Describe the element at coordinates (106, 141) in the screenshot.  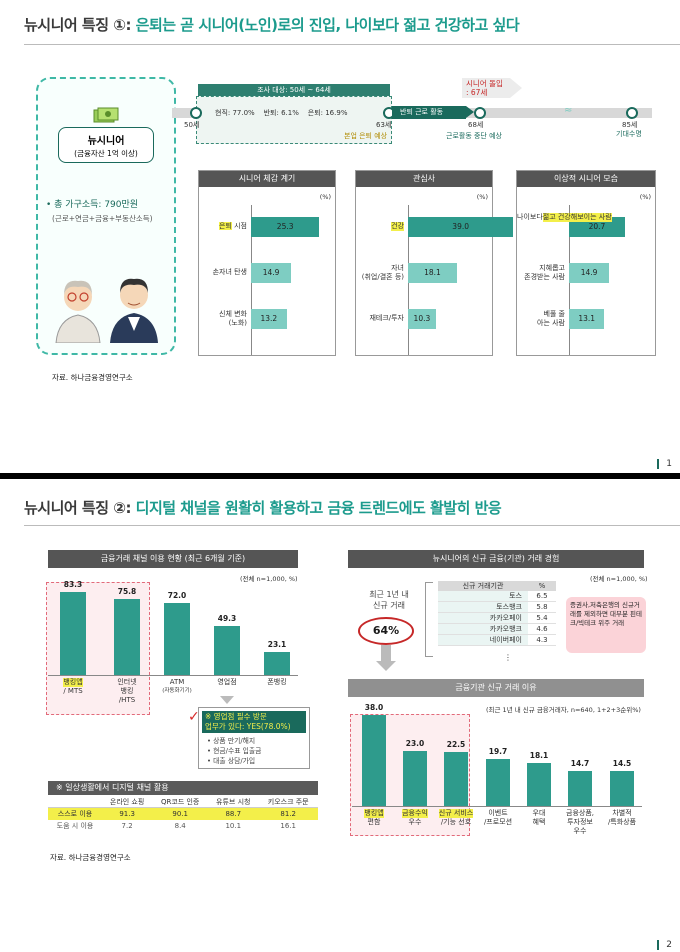
I see `profile-name: 뉴시니어` at that location.